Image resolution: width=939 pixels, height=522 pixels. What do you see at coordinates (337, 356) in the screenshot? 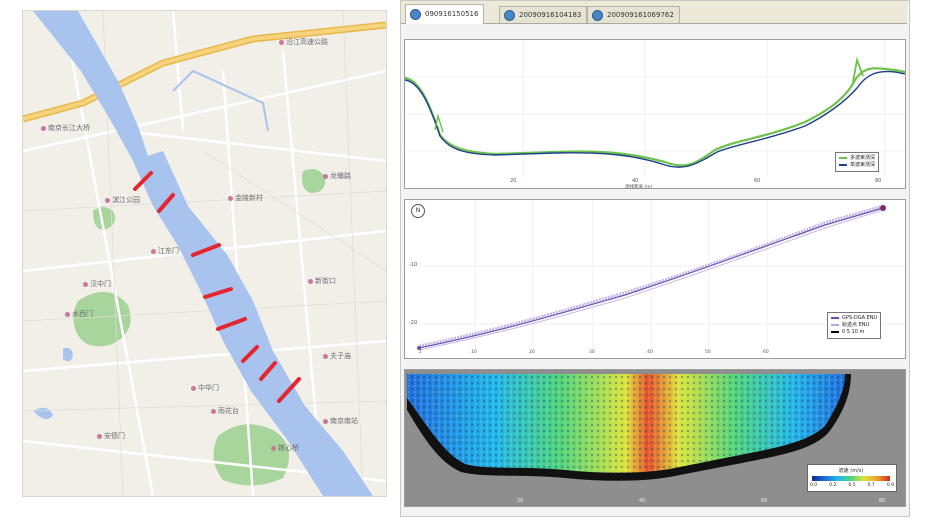
I see `map-poi-label: 夫子庙` at bounding box center [337, 356].